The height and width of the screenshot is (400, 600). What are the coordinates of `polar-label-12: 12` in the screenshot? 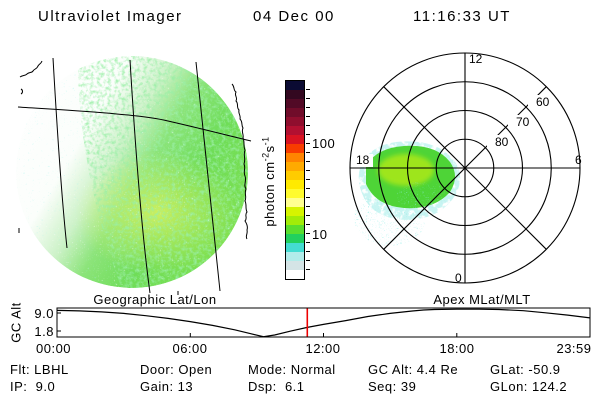 It's located at (476, 59).